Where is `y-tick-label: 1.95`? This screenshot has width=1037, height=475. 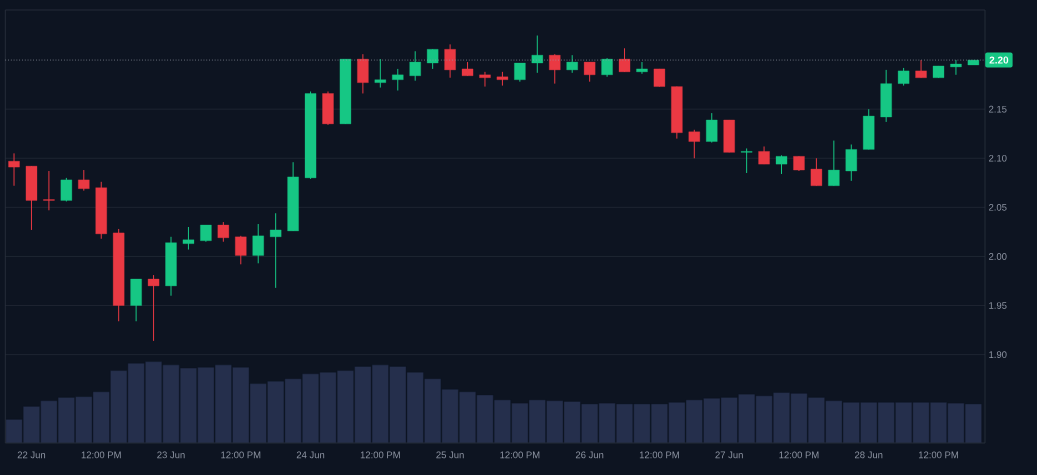 y-tick-label: 1.95 is located at coordinates (998, 305).